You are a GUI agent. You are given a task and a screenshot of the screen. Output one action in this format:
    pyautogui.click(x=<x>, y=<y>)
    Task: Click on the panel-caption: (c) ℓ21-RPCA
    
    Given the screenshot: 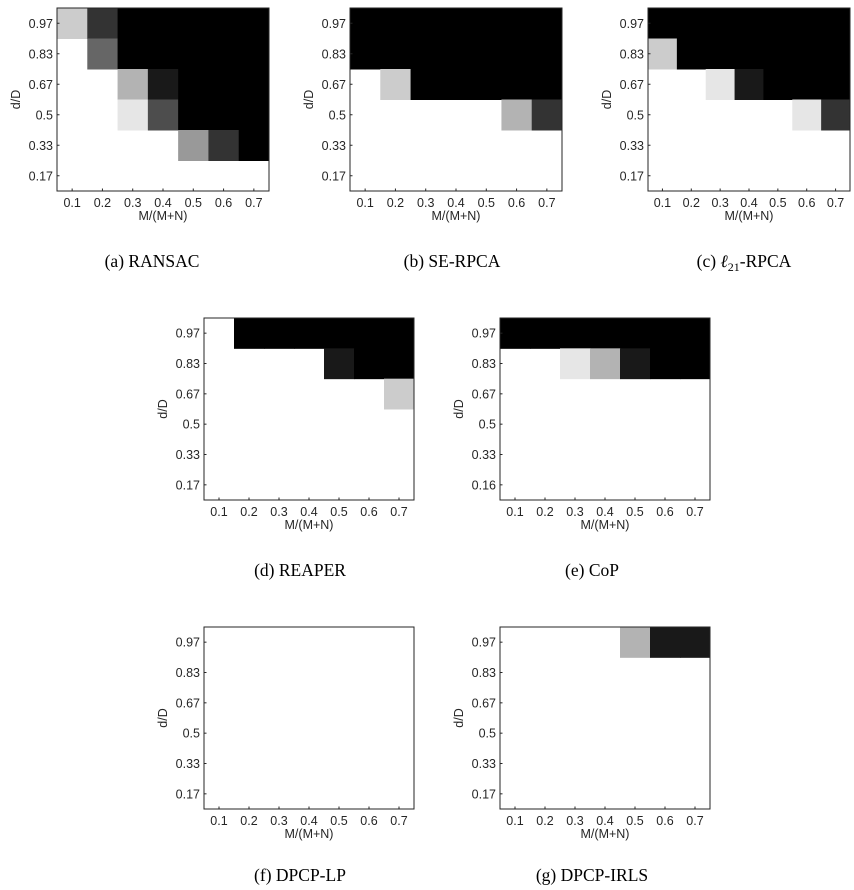 What is the action you would take?
    pyautogui.click(x=744, y=262)
    